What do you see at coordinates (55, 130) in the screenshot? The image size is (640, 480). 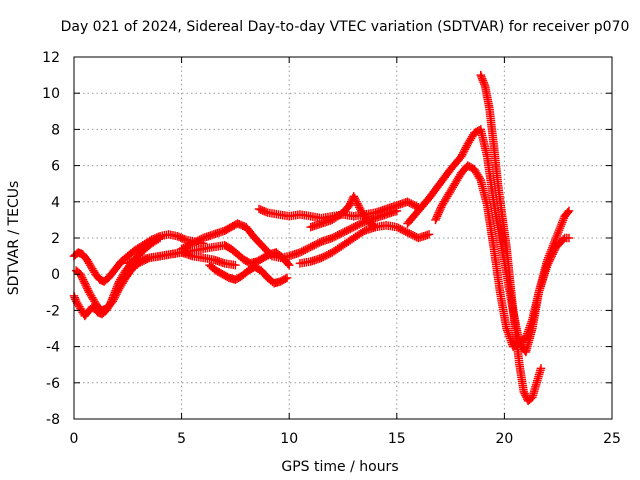 I see `y-tick-label-8: 8` at bounding box center [55, 130].